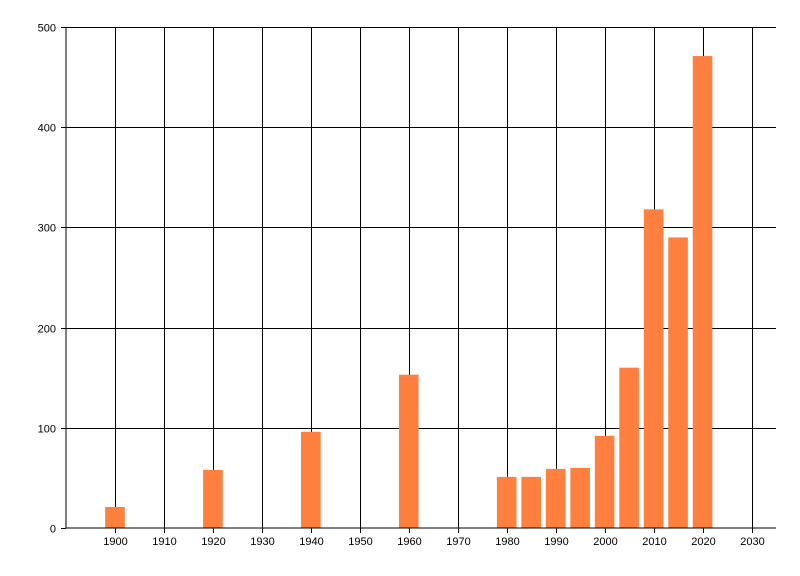 This screenshot has width=800, height=576. What do you see at coordinates (654, 542) in the screenshot?
I see `x-tick-label: 2010` at bounding box center [654, 542].